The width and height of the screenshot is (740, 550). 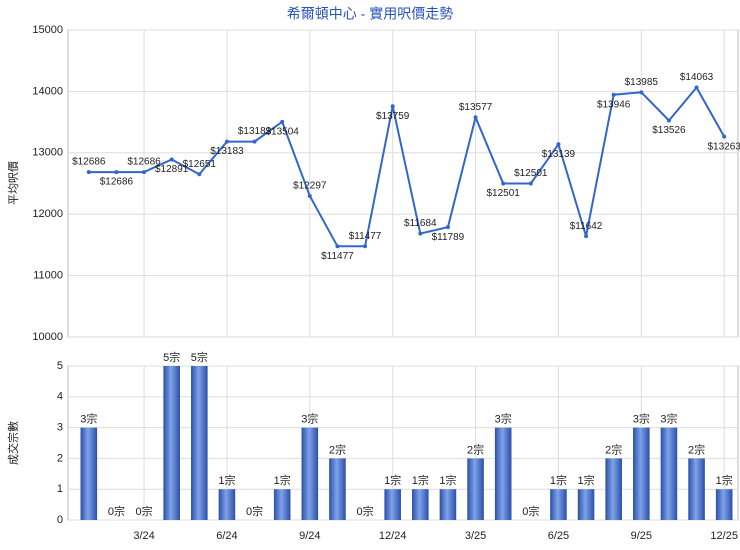 I want to click on data-label: $13759, so click(x=393, y=116).